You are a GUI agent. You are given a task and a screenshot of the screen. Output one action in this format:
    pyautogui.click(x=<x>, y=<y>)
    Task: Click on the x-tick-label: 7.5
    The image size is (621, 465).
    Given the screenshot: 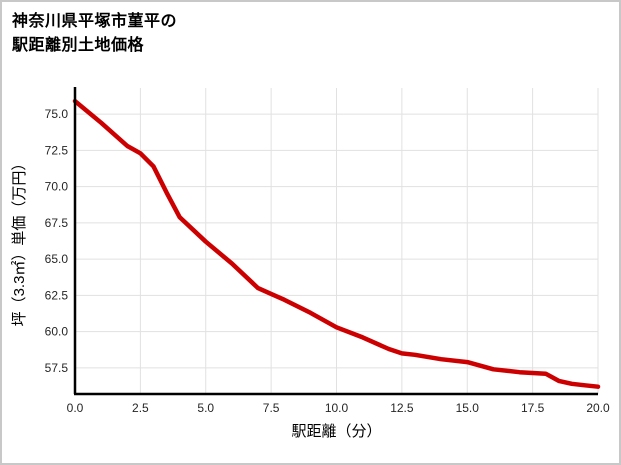 What is the action you would take?
    pyautogui.click(x=271, y=408)
    